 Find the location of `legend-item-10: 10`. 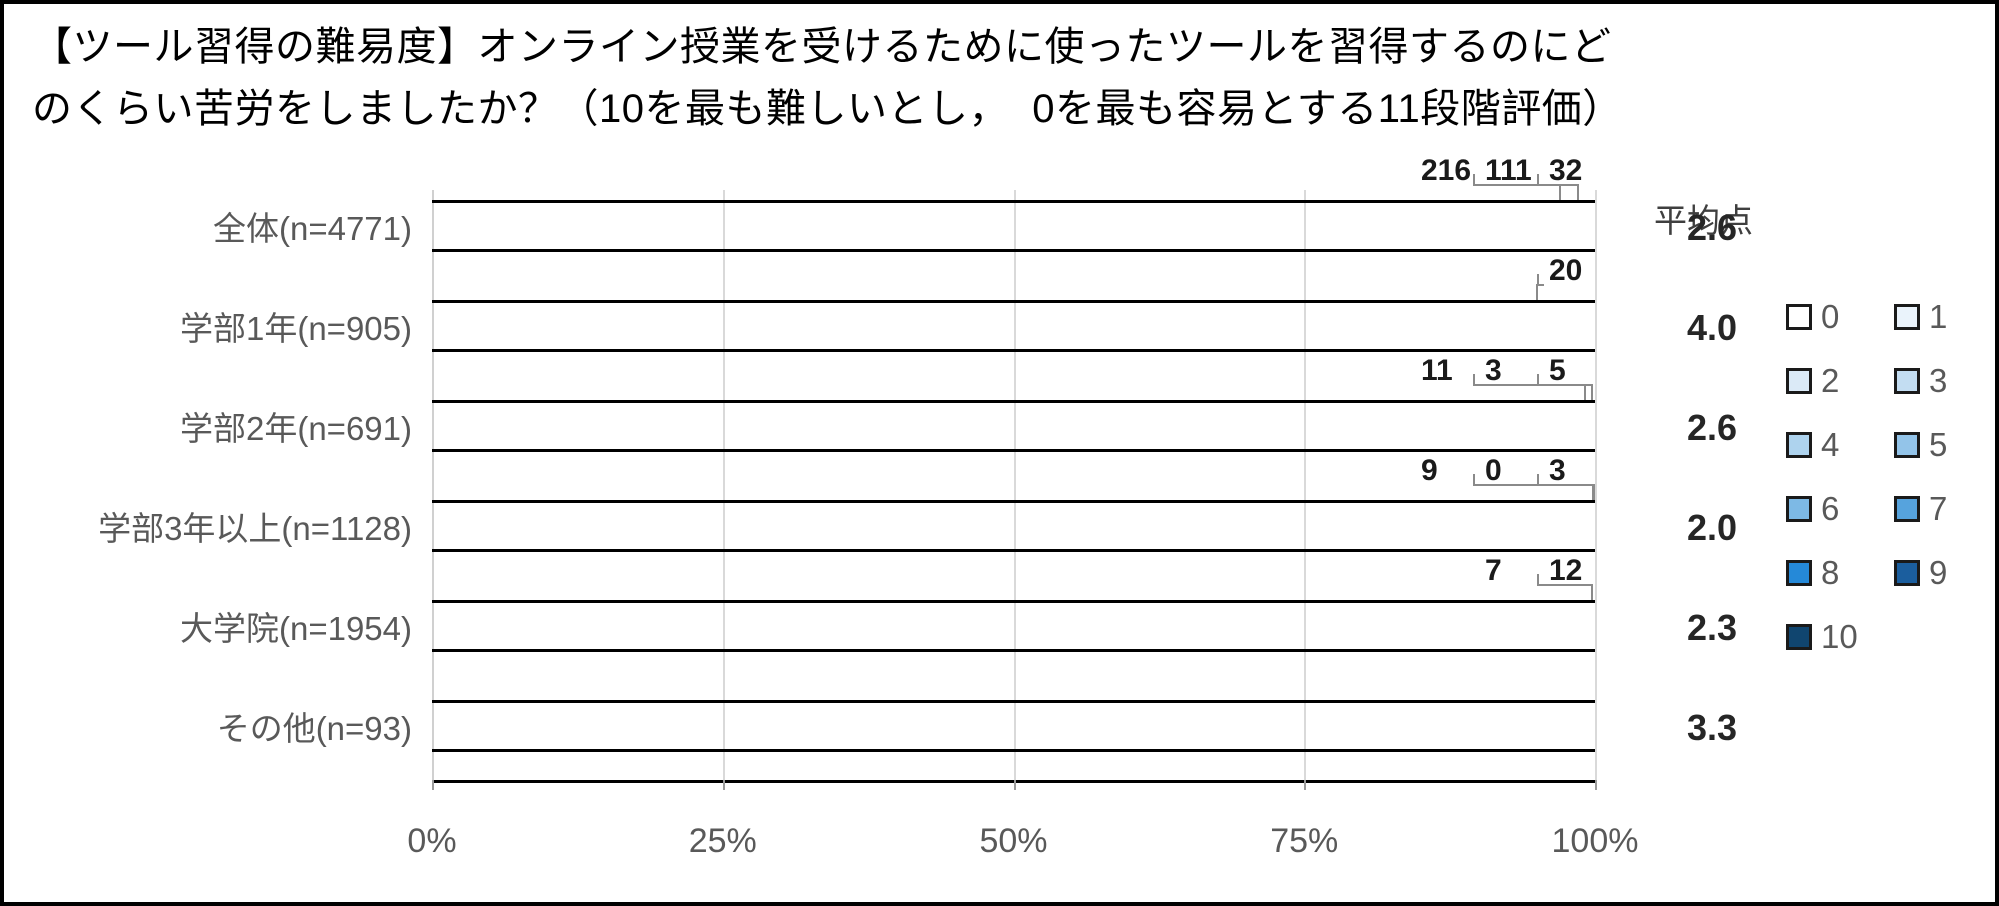

legend-item-10: 10 is located at coordinates (1822, 636).